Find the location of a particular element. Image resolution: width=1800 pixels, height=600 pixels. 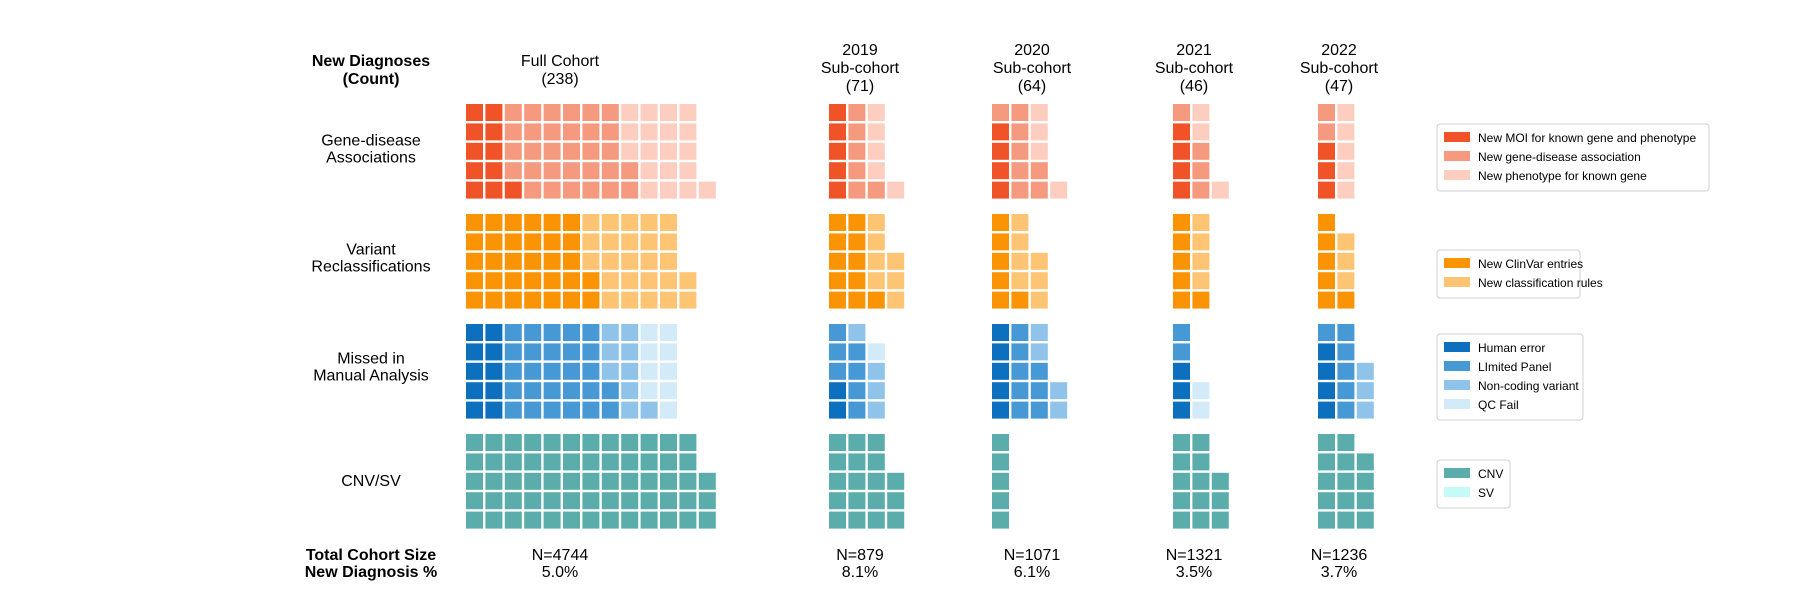

row-label: CNV/SV is located at coordinates (371, 481).